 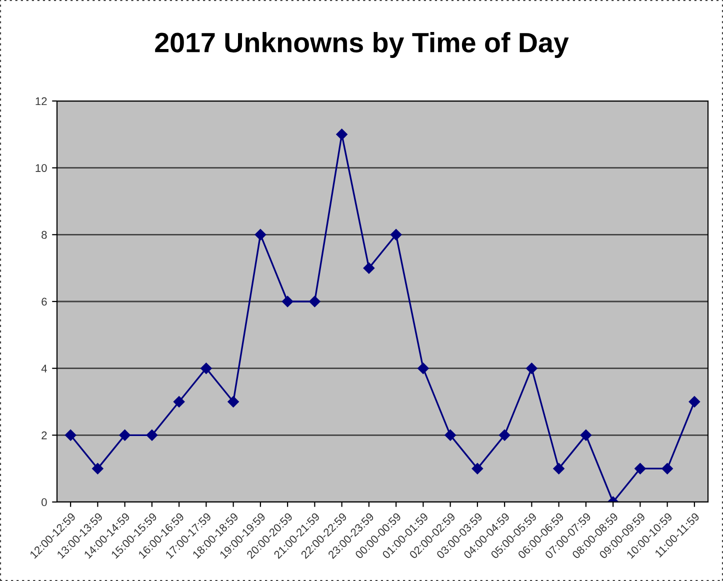 What do you see at coordinates (44, 368) in the screenshot?
I see `y-tick-label: 4` at bounding box center [44, 368].